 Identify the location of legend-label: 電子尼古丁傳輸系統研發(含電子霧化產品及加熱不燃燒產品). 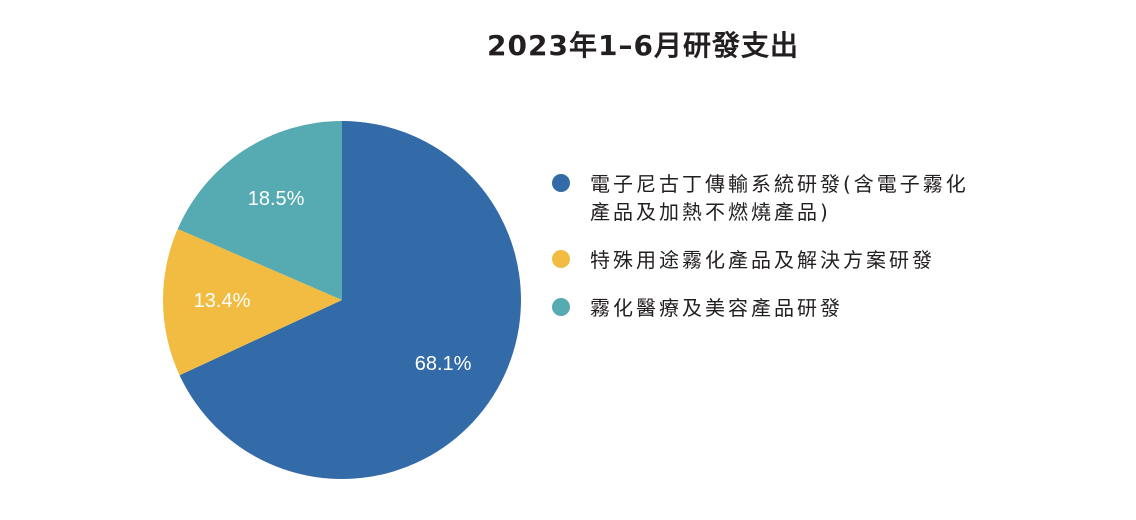
(779, 198).